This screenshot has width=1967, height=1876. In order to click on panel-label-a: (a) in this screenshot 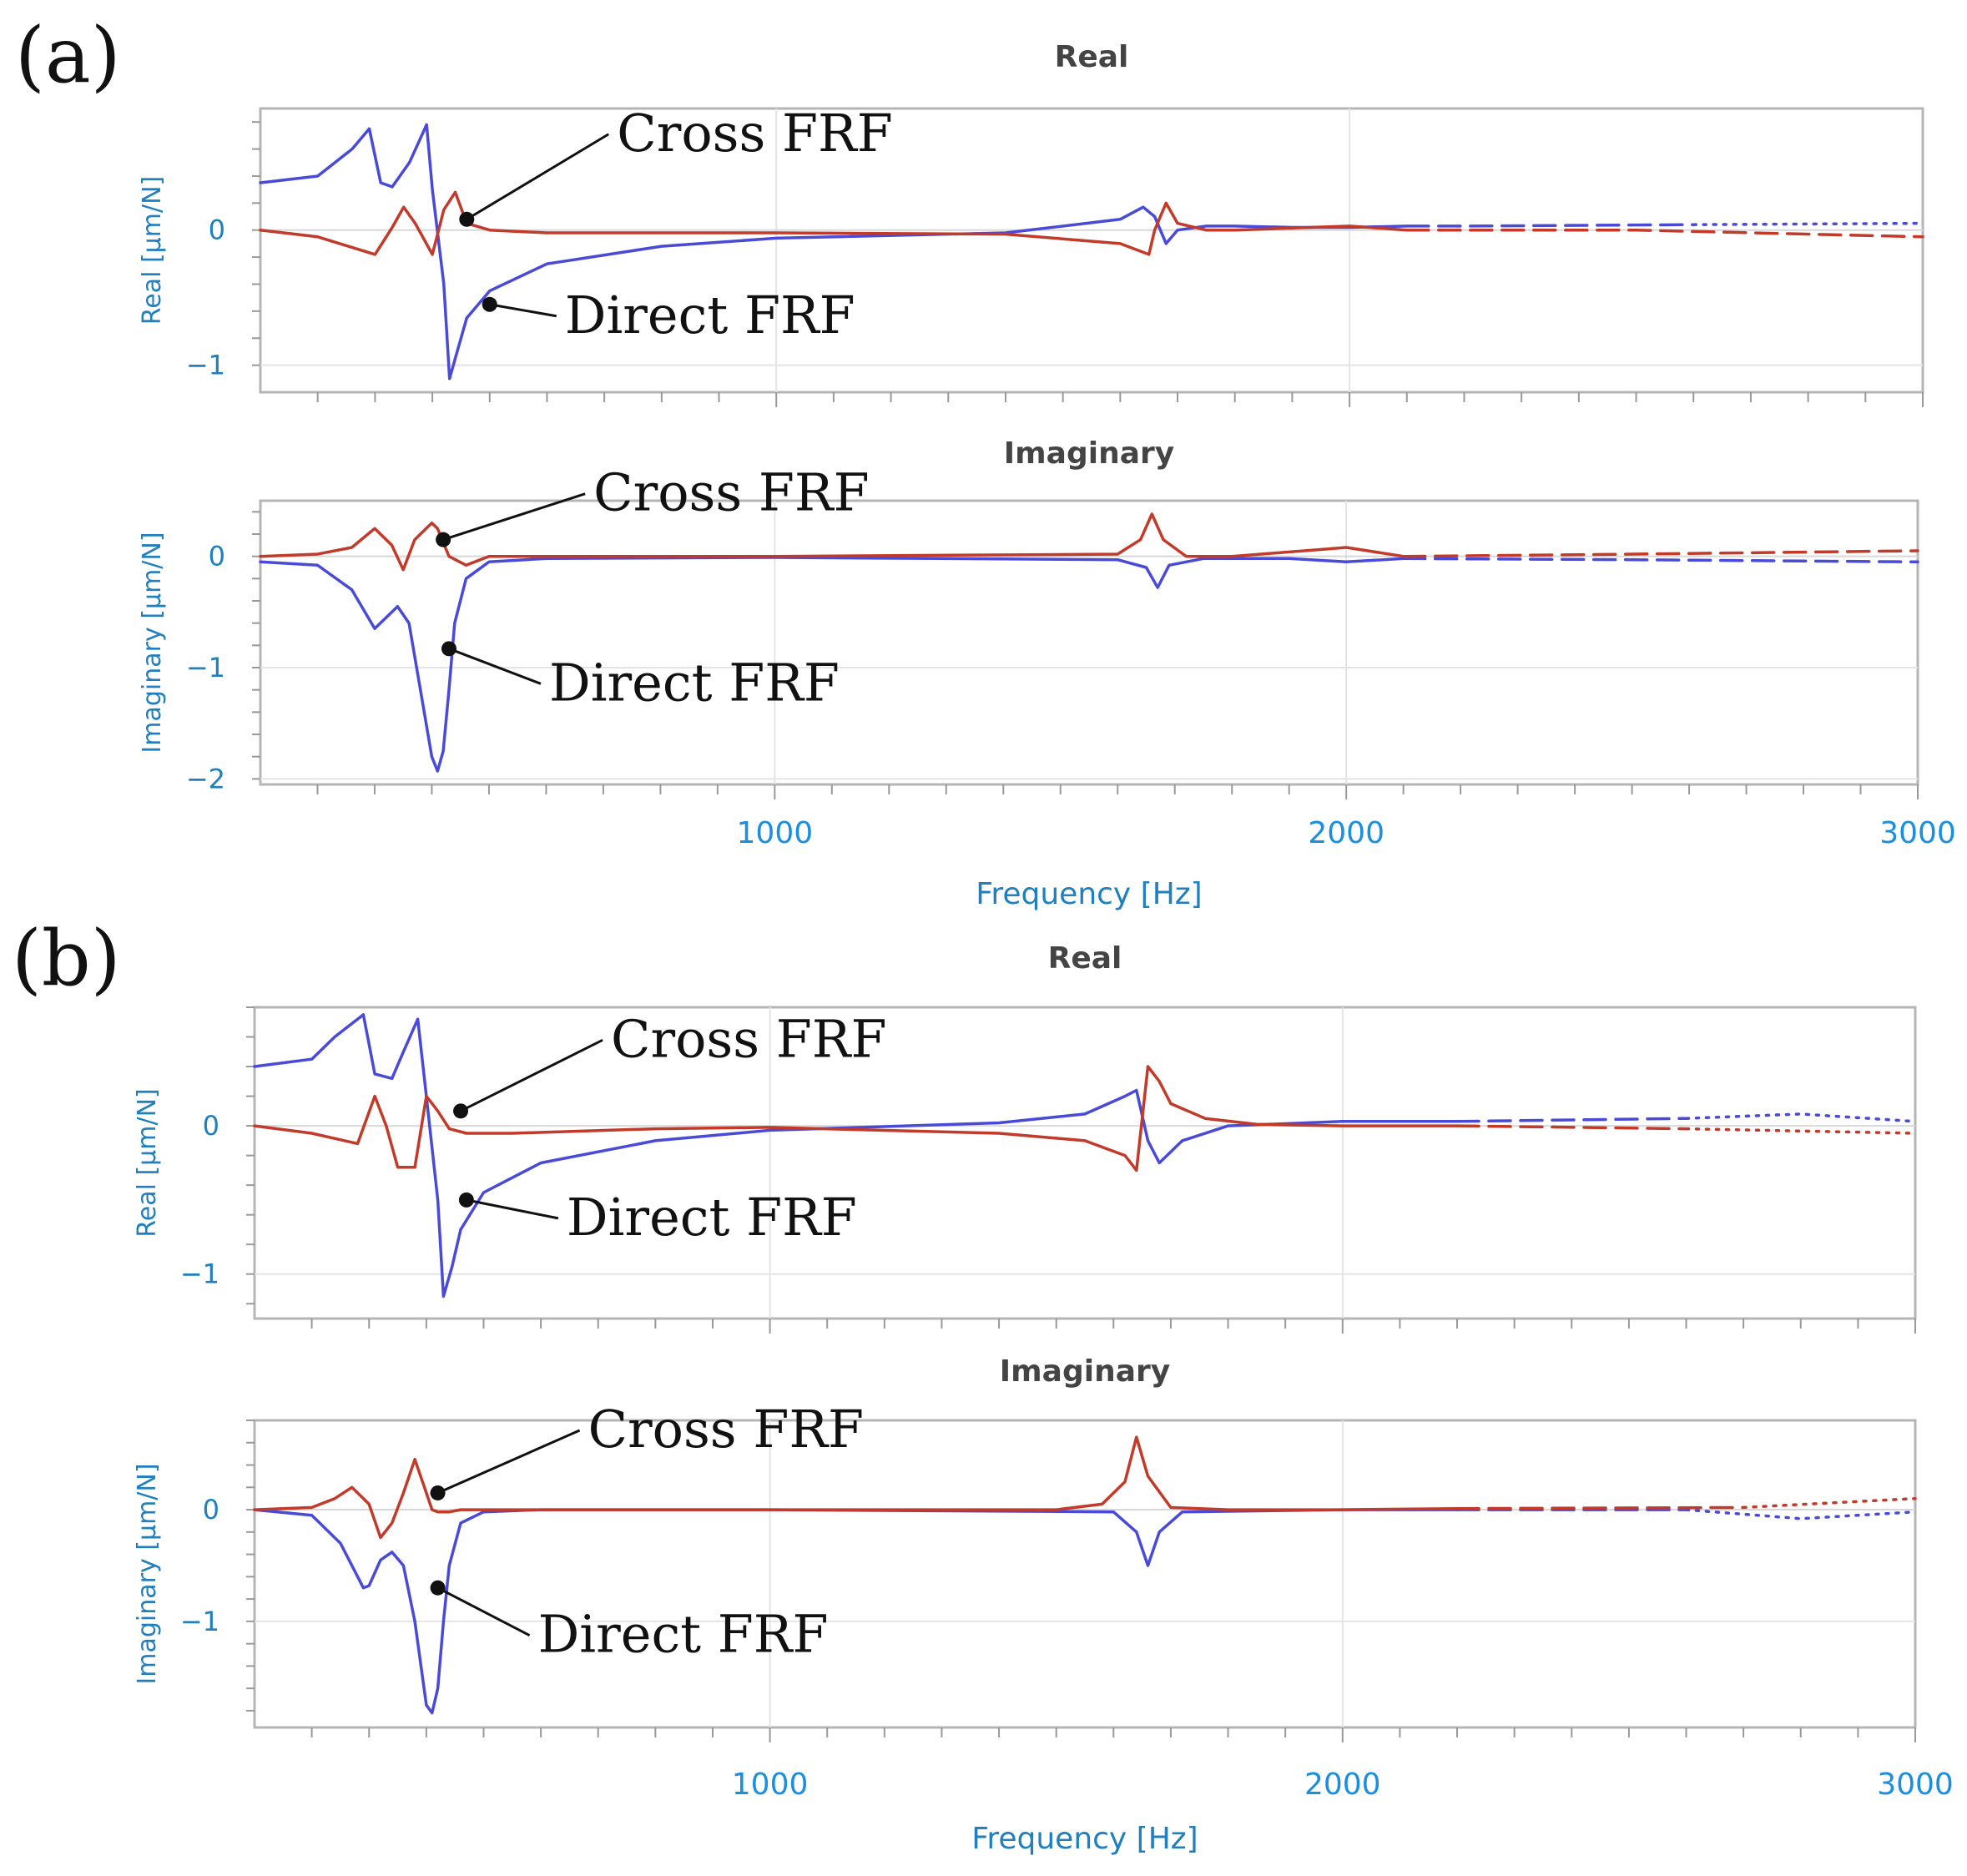, I will do `click(68, 55)`.